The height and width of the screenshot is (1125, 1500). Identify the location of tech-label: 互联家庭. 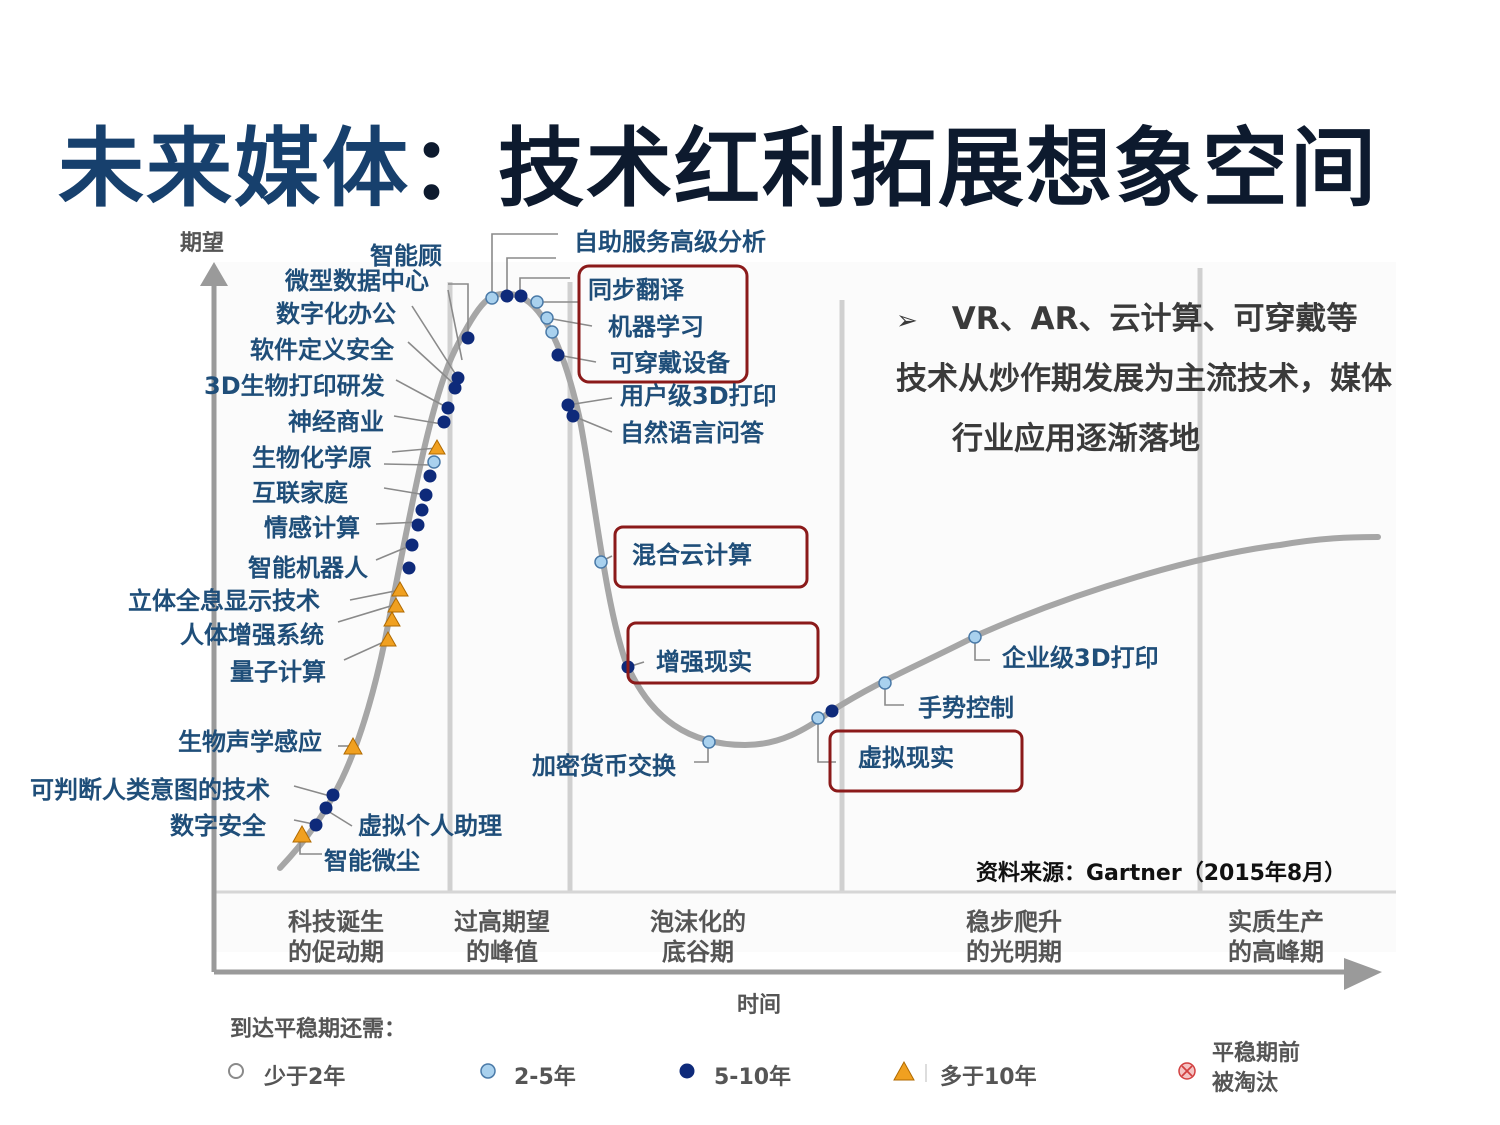
(300, 493).